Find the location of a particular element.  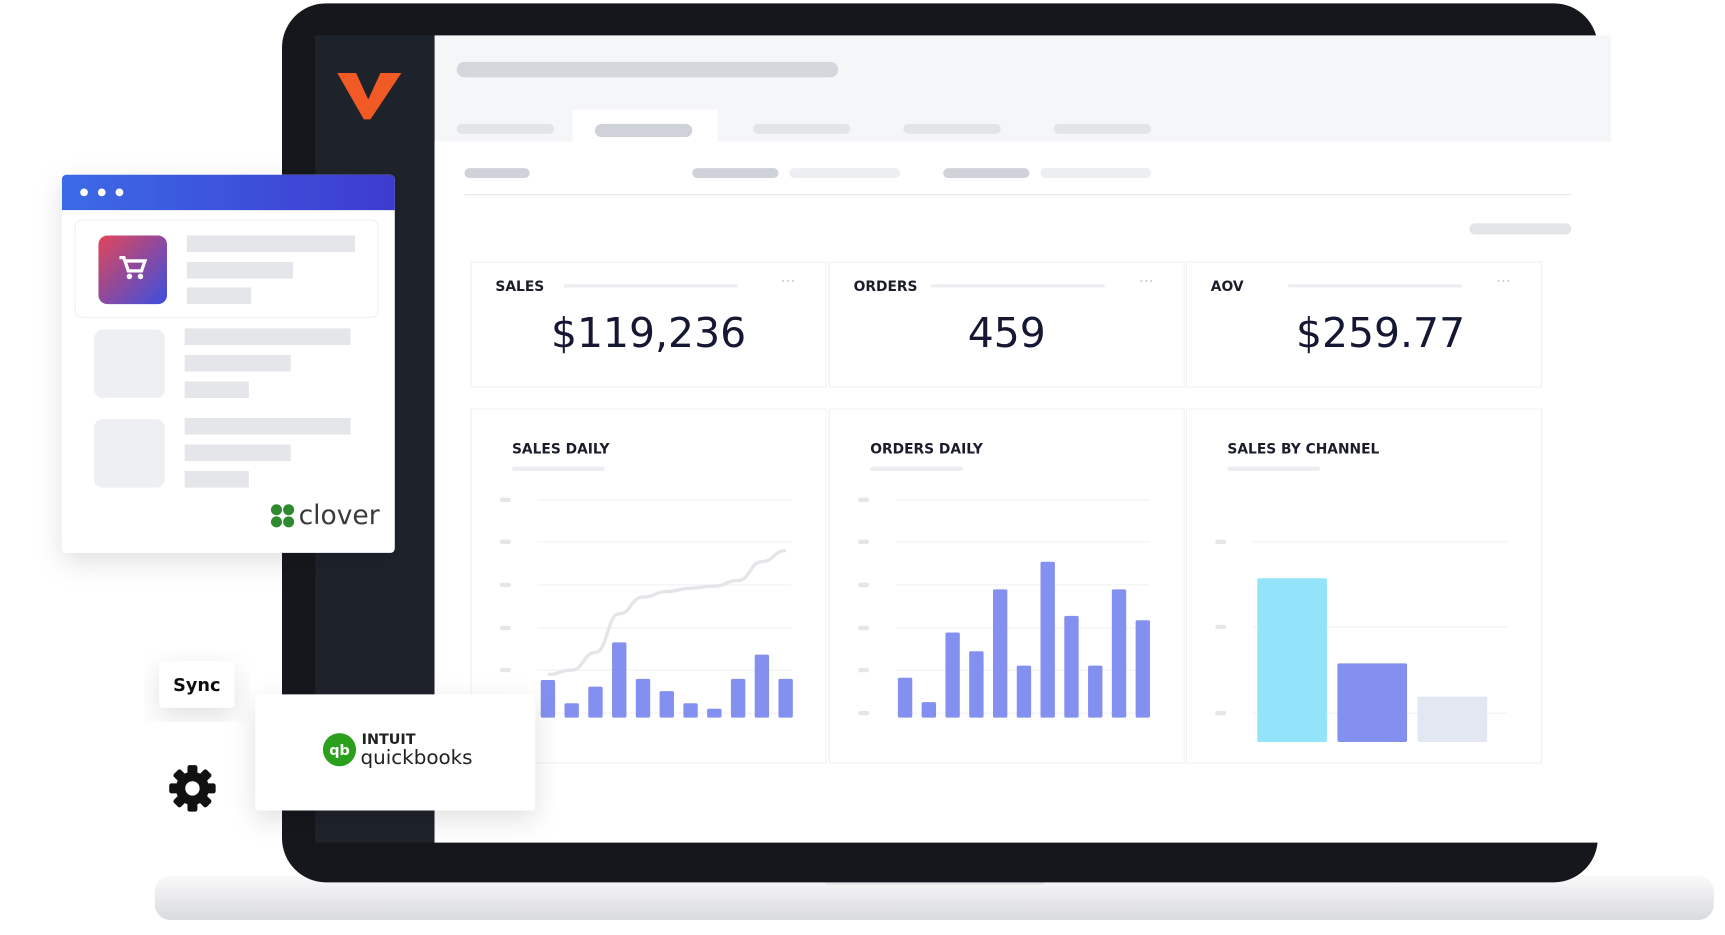

kpi-value: $259.77 is located at coordinates (1380, 333).